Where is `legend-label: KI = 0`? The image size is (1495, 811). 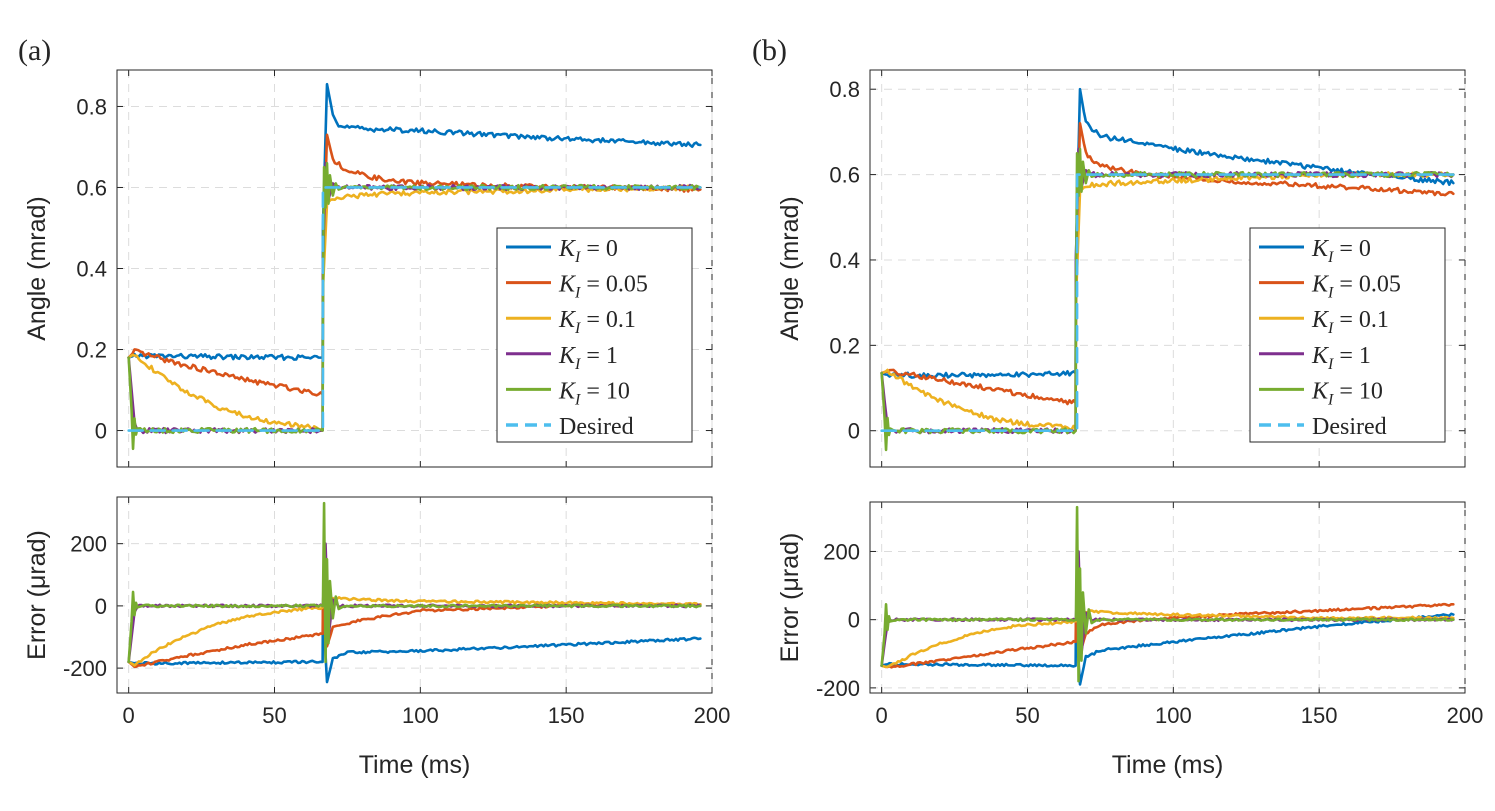
legend-label: KI = 0 is located at coordinates (588, 251).